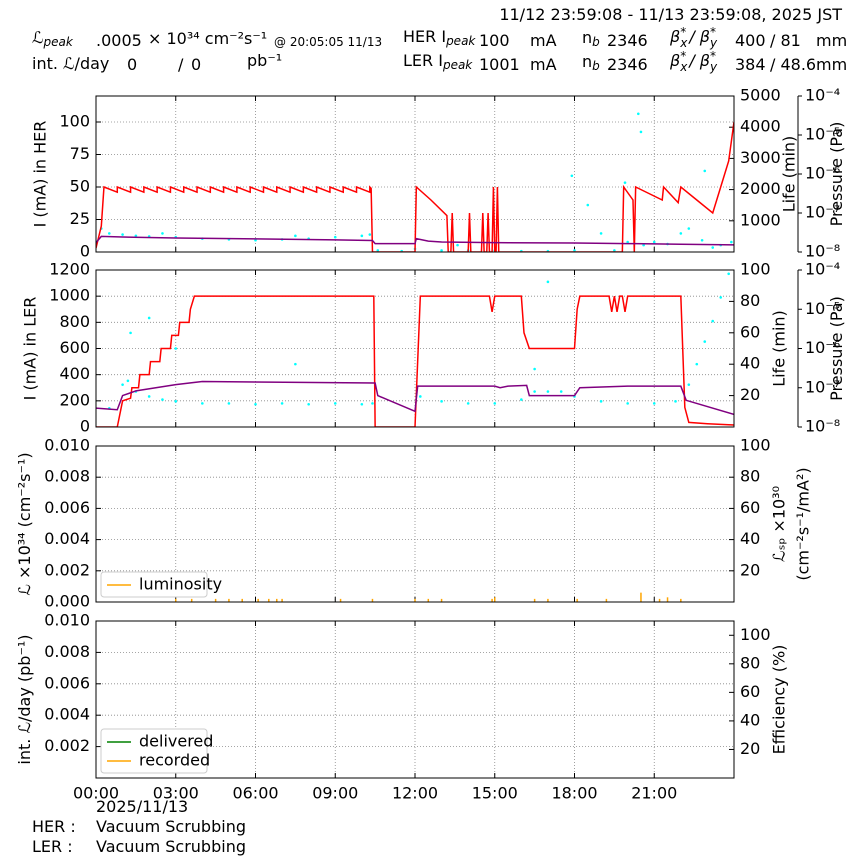 This screenshot has height=864, width=864. Describe the element at coordinates (69, 295) in the screenshot. I see `y-tick-label: 1000` at that location.